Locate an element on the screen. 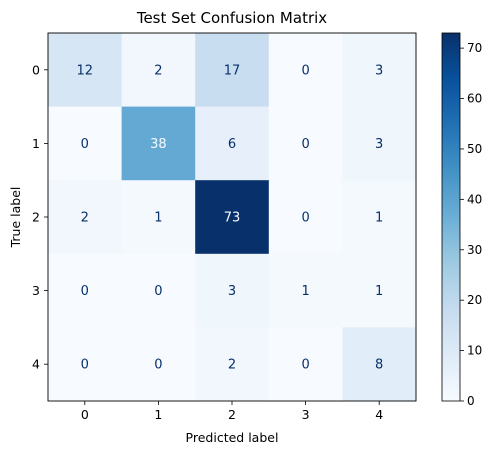 Image resolution: width=498 pixels, height=455 pixels. chart-title: Test Set Confusion Matrix is located at coordinates (231, 18).